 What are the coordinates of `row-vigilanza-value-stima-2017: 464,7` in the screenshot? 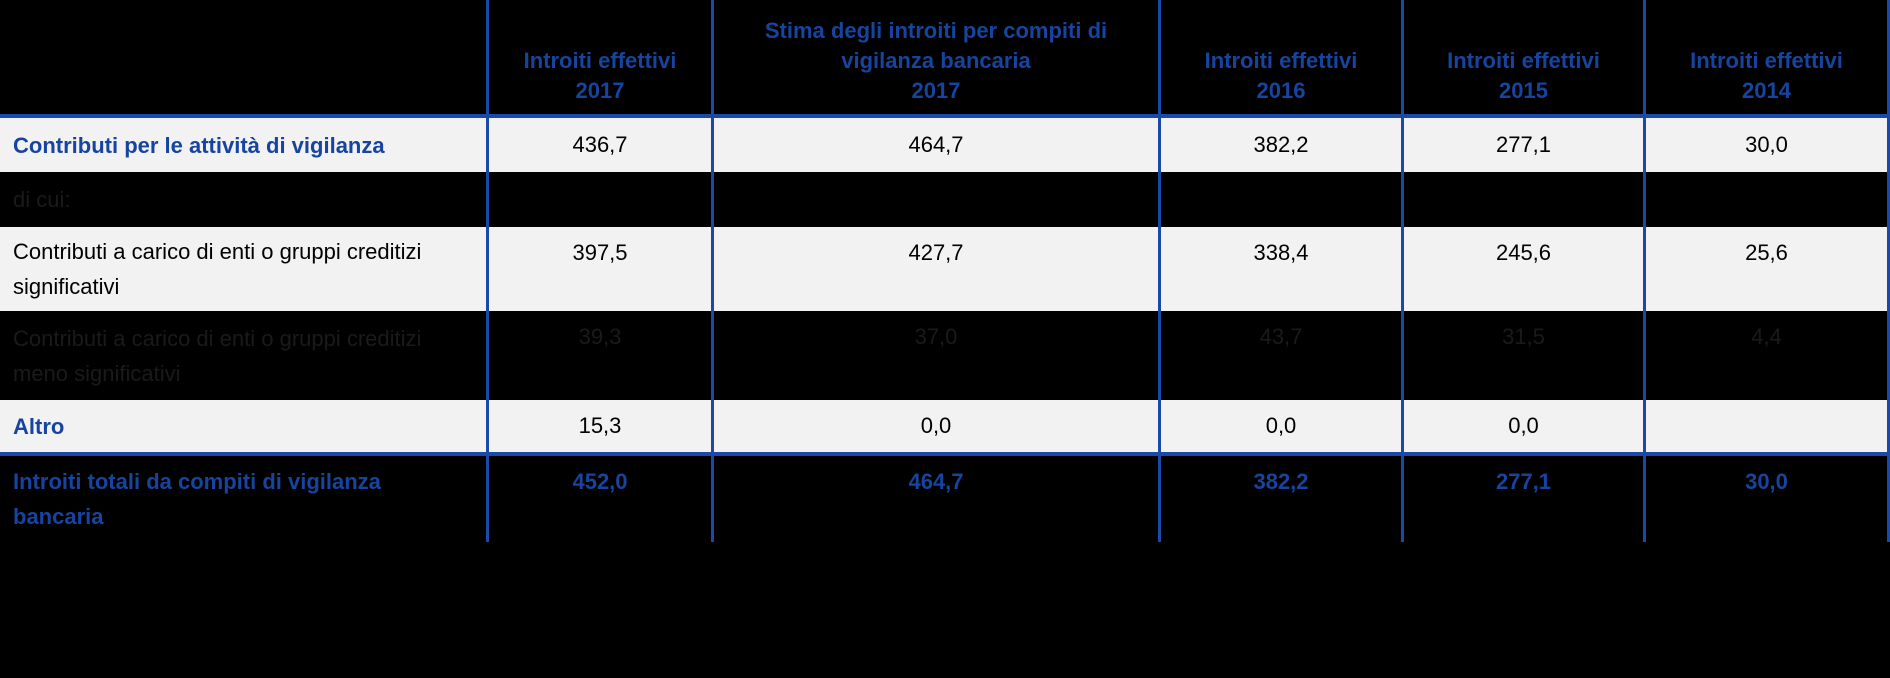 It's located at (937, 145).